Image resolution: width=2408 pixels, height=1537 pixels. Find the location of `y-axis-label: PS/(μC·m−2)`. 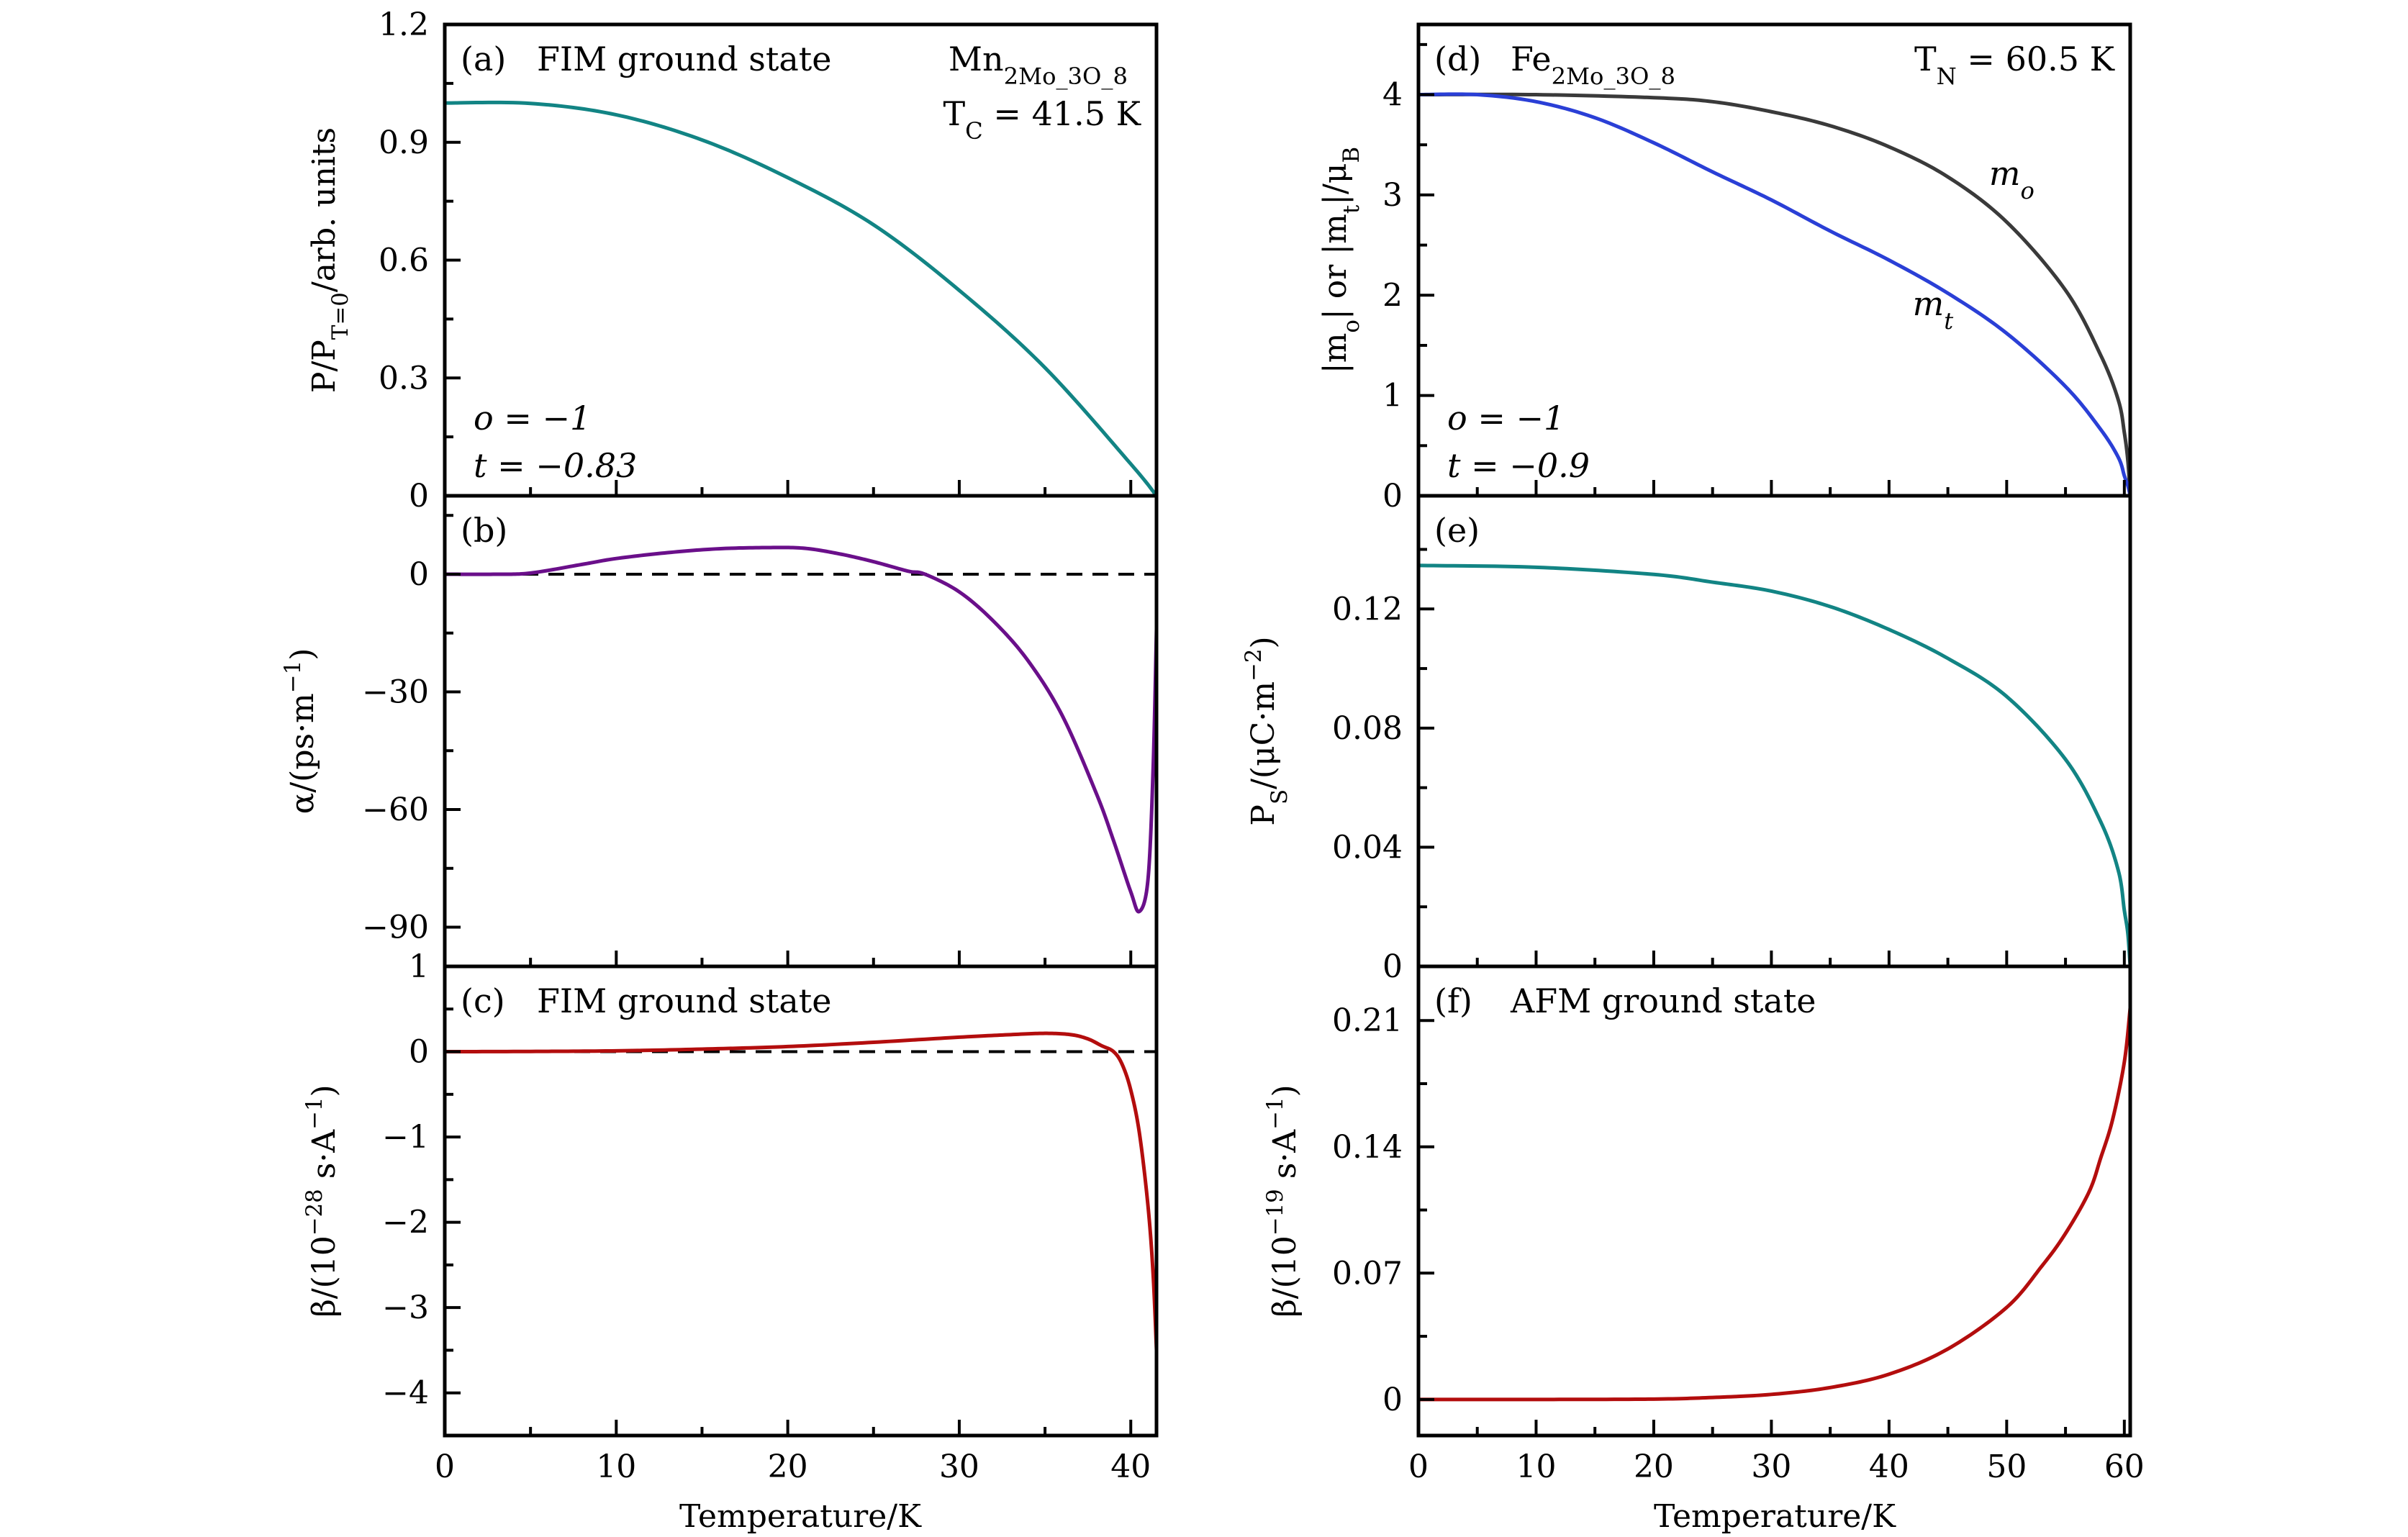

y-axis-label: PS/(μC·m−2) is located at coordinates (1267, 730).